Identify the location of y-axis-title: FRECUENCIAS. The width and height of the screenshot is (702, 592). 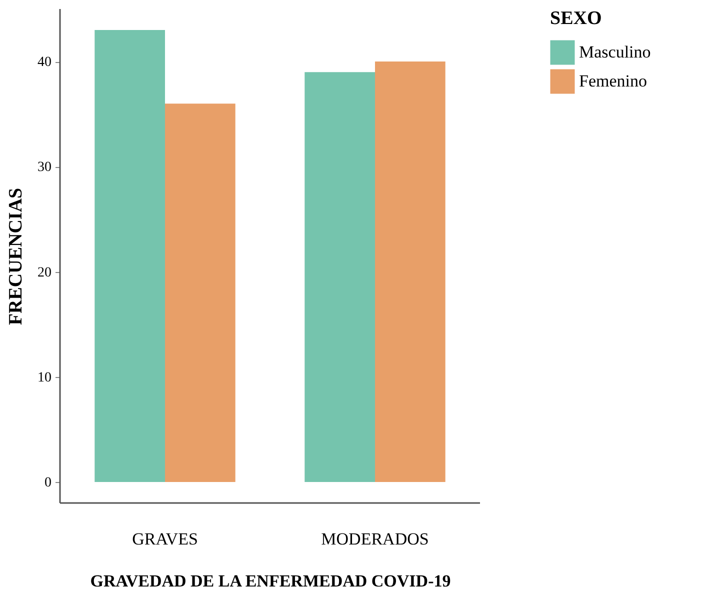
(16, 257).